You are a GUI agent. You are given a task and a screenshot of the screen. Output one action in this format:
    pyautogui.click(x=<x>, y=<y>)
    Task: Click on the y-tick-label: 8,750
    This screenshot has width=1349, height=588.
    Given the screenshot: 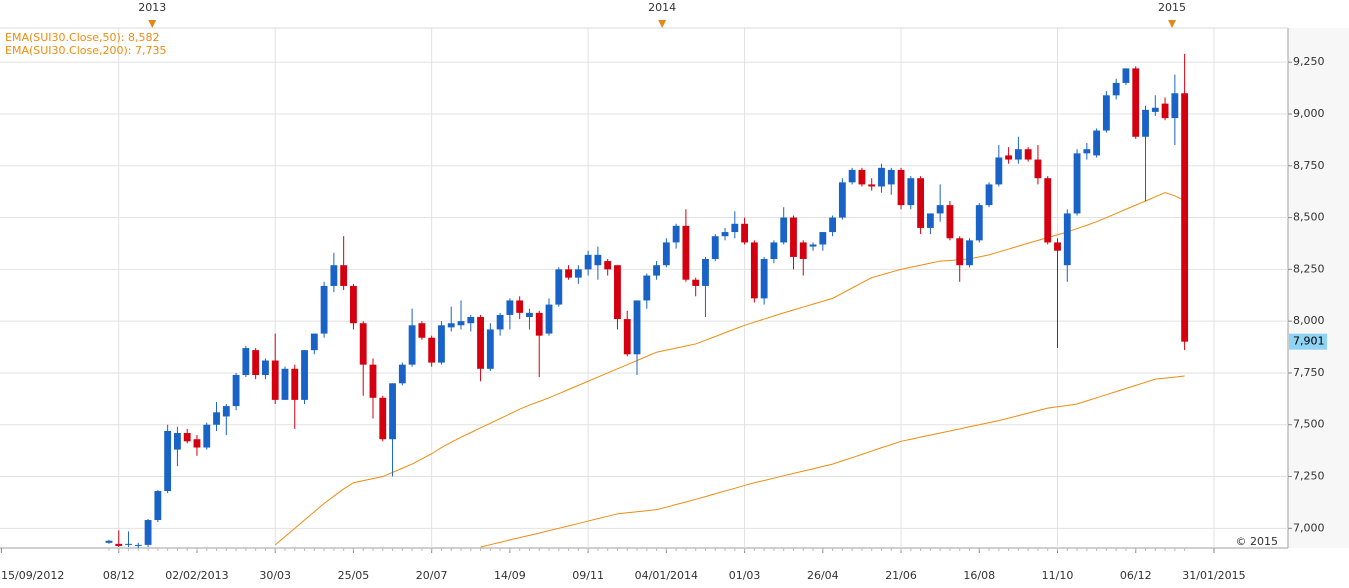 What is the action you would take?
    pyautogui.click(x=1309, y=165)
    